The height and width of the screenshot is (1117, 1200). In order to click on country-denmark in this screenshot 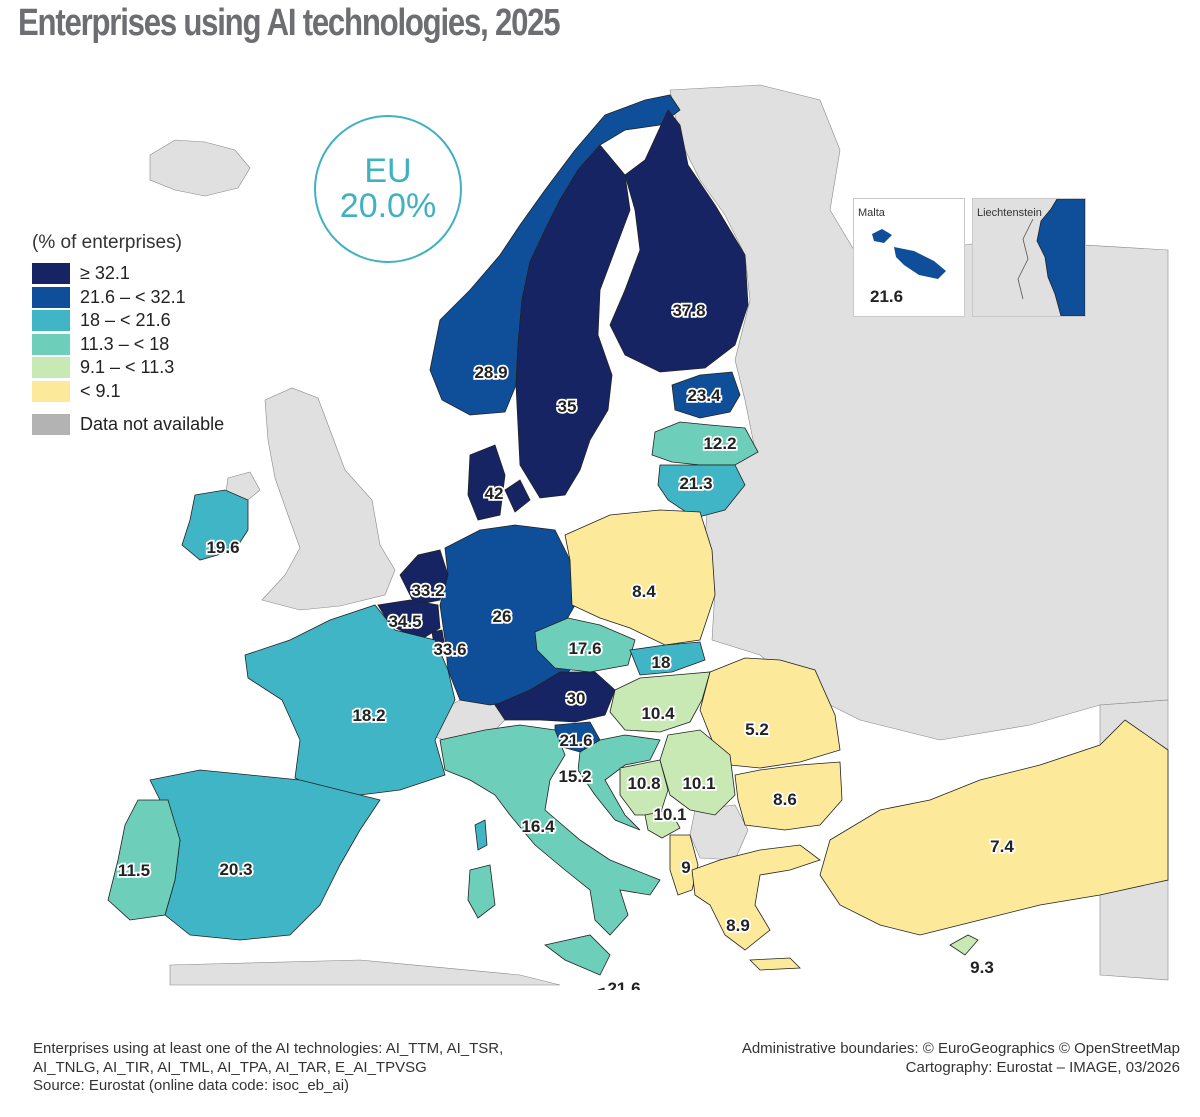, I will do `click(499, 482)`.